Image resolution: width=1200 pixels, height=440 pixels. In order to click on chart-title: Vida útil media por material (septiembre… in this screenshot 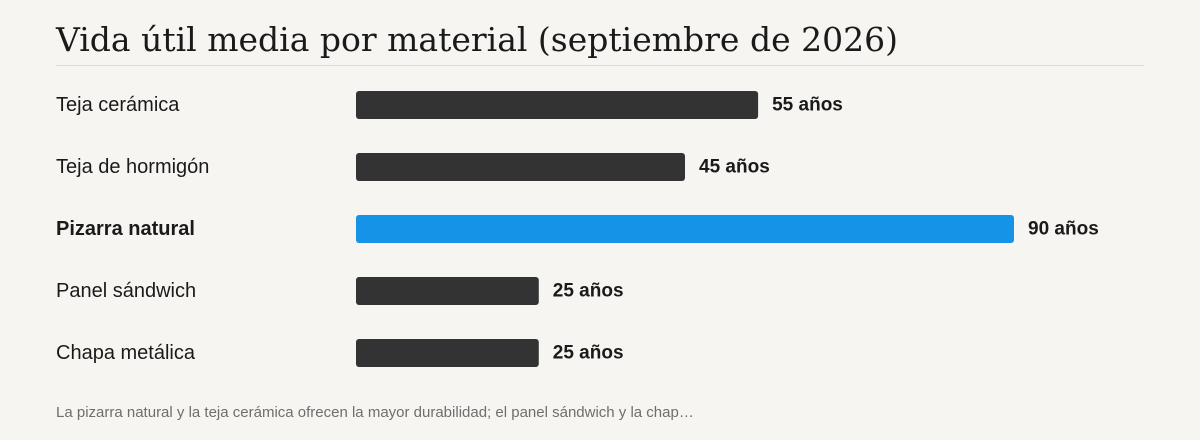, I will do `click(477, 39)`.